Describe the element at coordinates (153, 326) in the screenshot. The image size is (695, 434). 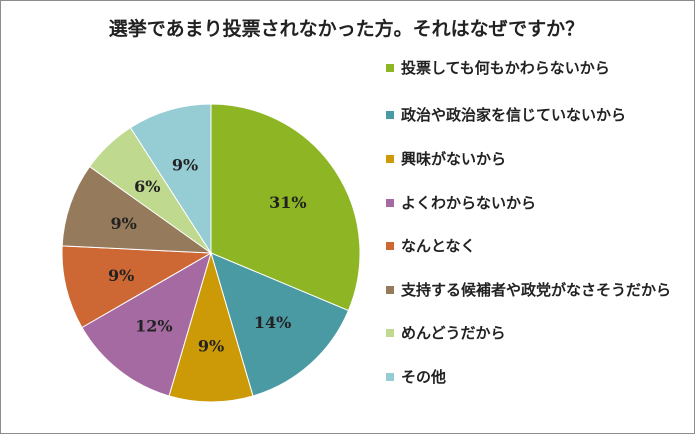
I see `slice-value-label-4: 12%` at that location.